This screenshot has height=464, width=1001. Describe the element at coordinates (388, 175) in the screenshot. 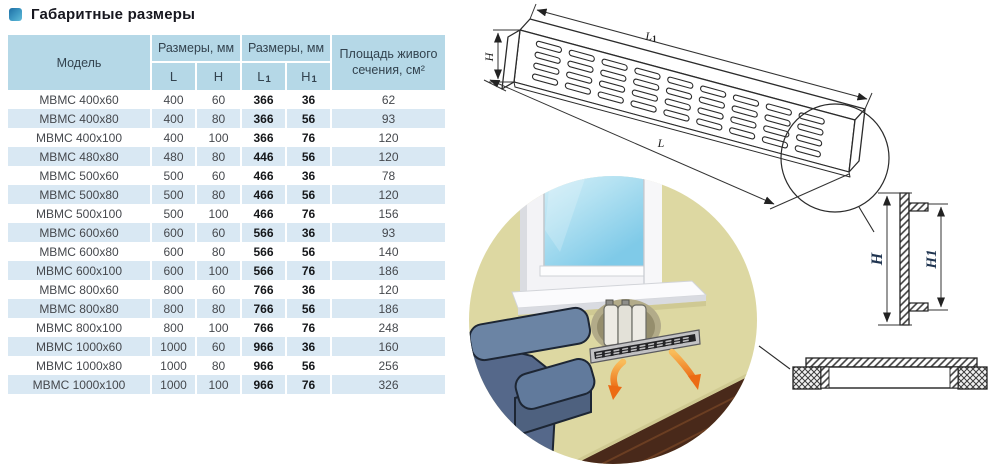

I see `cell-area: 78` at that location.